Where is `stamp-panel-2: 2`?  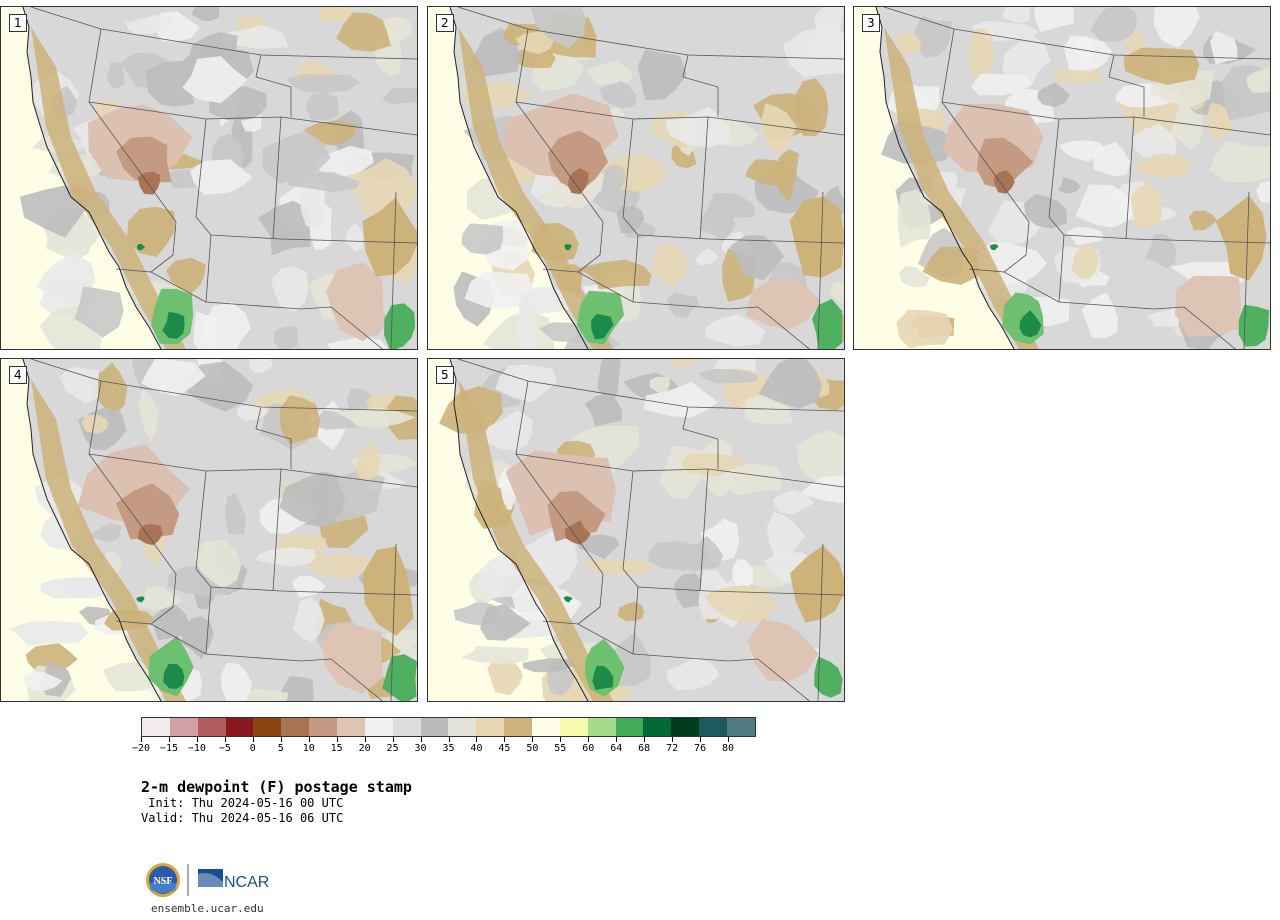 stamp-panel-2: 2 is located at coordinates (636, 178).